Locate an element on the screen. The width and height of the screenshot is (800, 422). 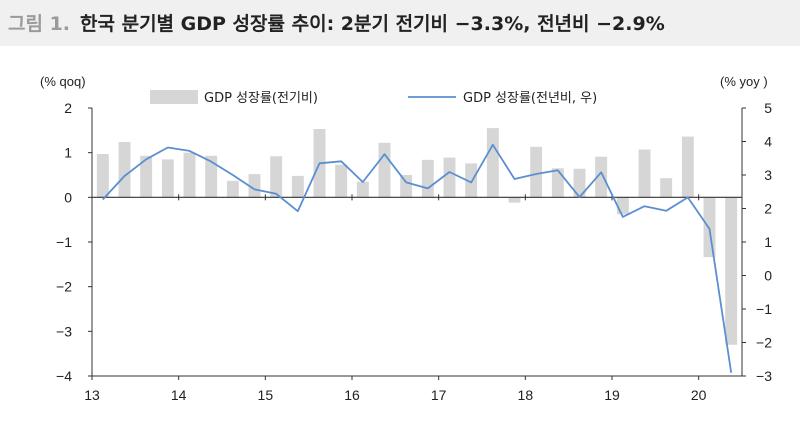
right-tick-label: −1 is located at coordinates (764, 309).